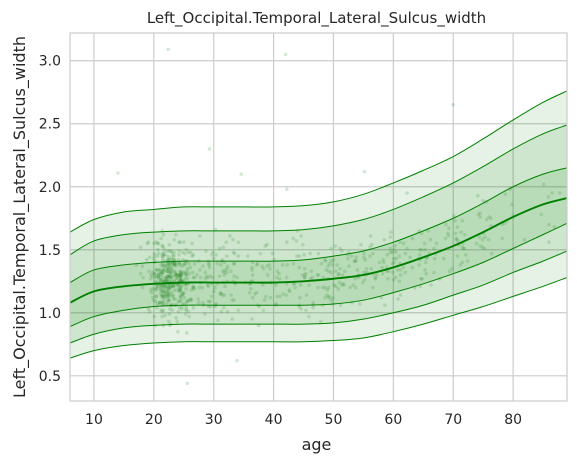 Image resolution: width=577 pixels, height=467 pixels. I want to click on y-tick-label: 1.0, so click(50, 314).